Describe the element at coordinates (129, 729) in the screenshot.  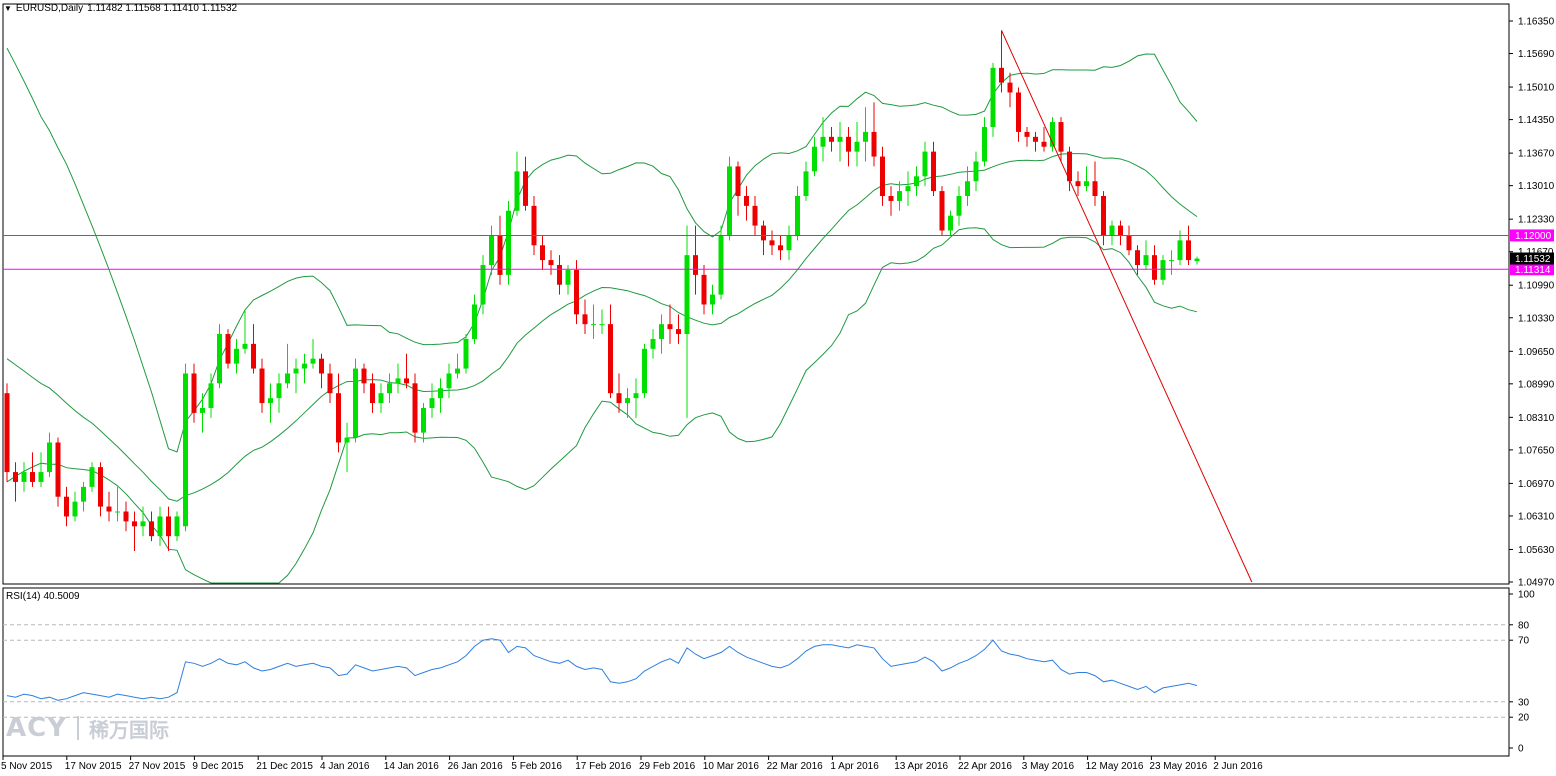
I see `logo-chinese-text: 稀万国际` at that location.